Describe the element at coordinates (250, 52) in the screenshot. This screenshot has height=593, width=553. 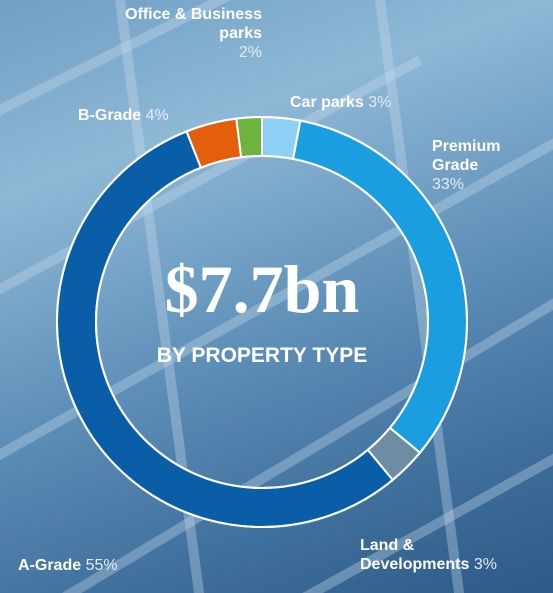
I see `value-label: 2%` at that location.